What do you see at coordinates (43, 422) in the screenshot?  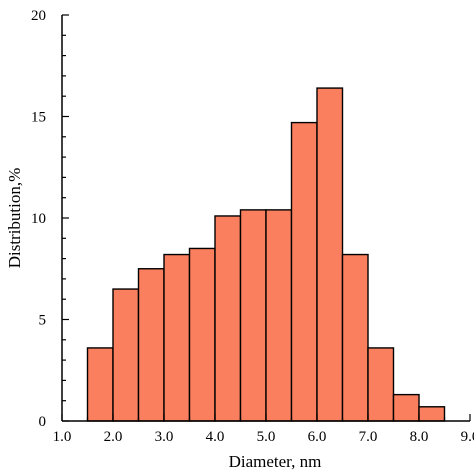 I see `y-tick-label: 0` at bounding box center [43, 422].